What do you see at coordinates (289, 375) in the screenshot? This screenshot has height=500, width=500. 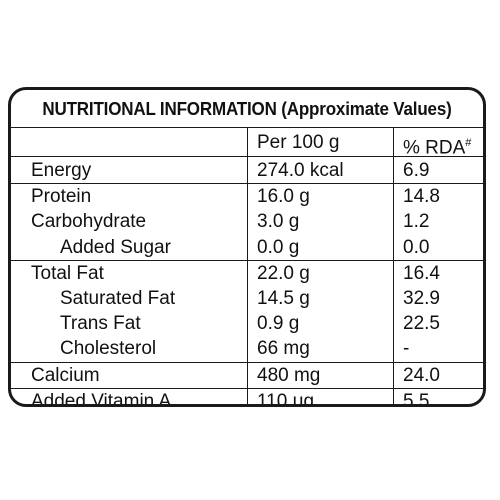 I see `per-100g-value: 480 mg` at bounding box center [289, 375].